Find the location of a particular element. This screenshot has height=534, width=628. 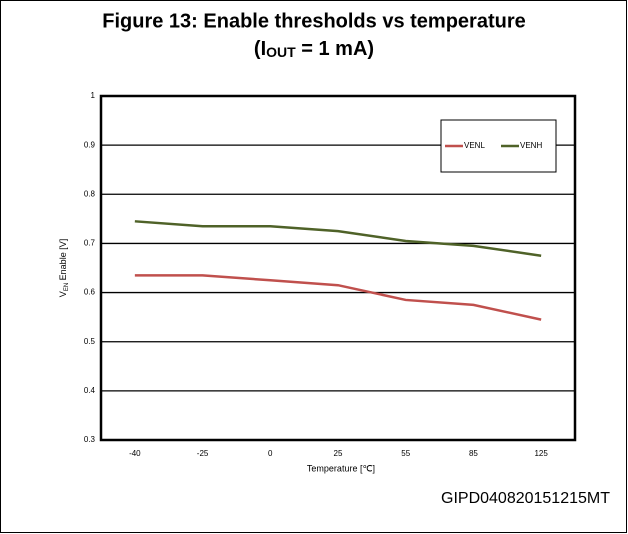

ylabel-suffix: Enable [V] is located at coordinates (63, 261).